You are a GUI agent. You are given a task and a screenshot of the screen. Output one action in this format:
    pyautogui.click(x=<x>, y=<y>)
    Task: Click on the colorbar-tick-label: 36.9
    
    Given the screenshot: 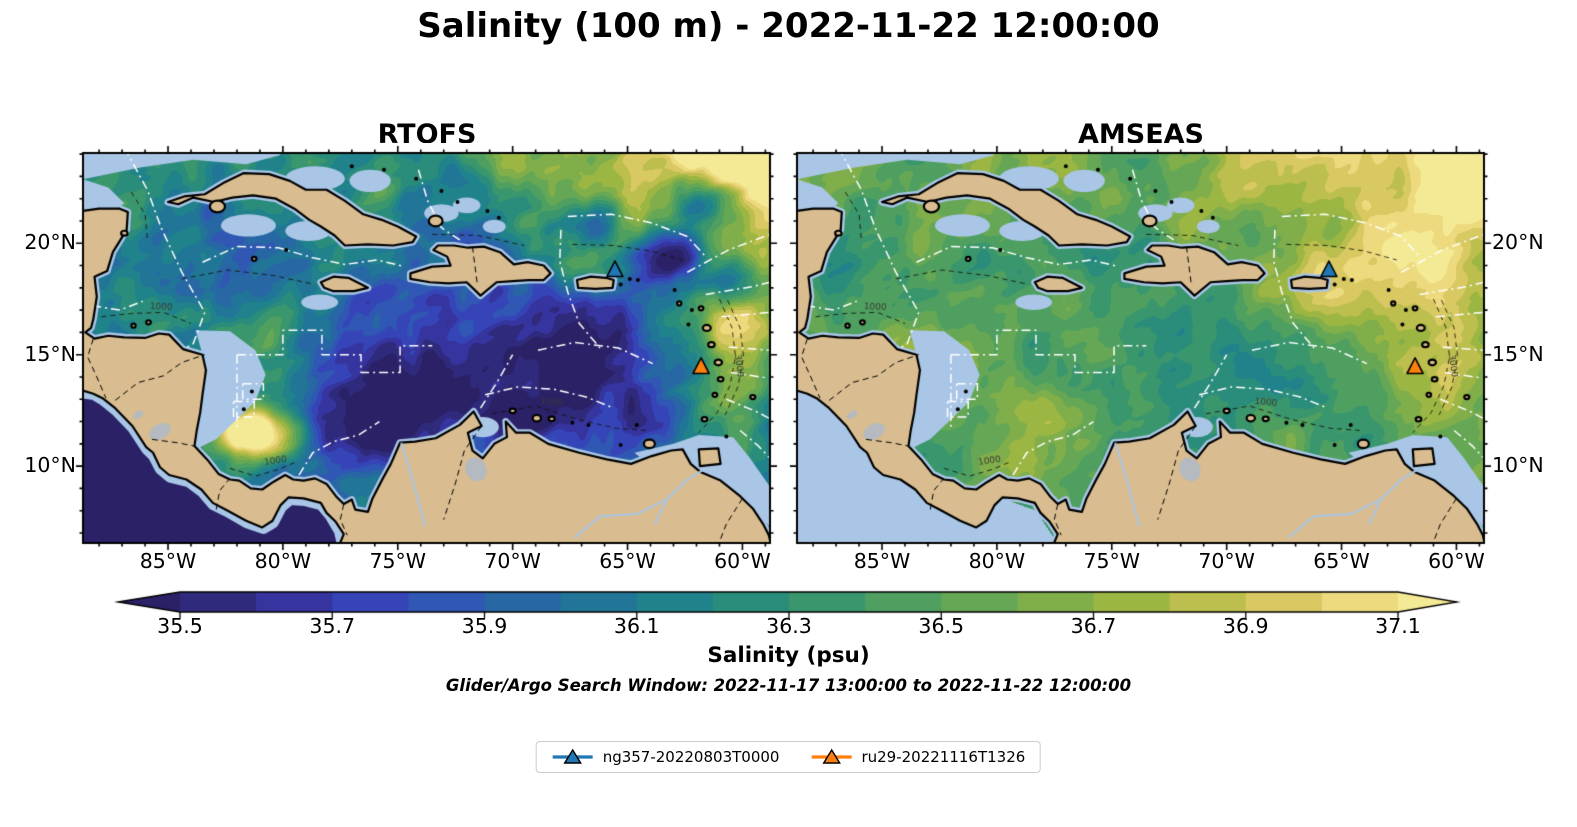 What is the action you would take?
    pyautogui.click(x=1245, y=626)
    